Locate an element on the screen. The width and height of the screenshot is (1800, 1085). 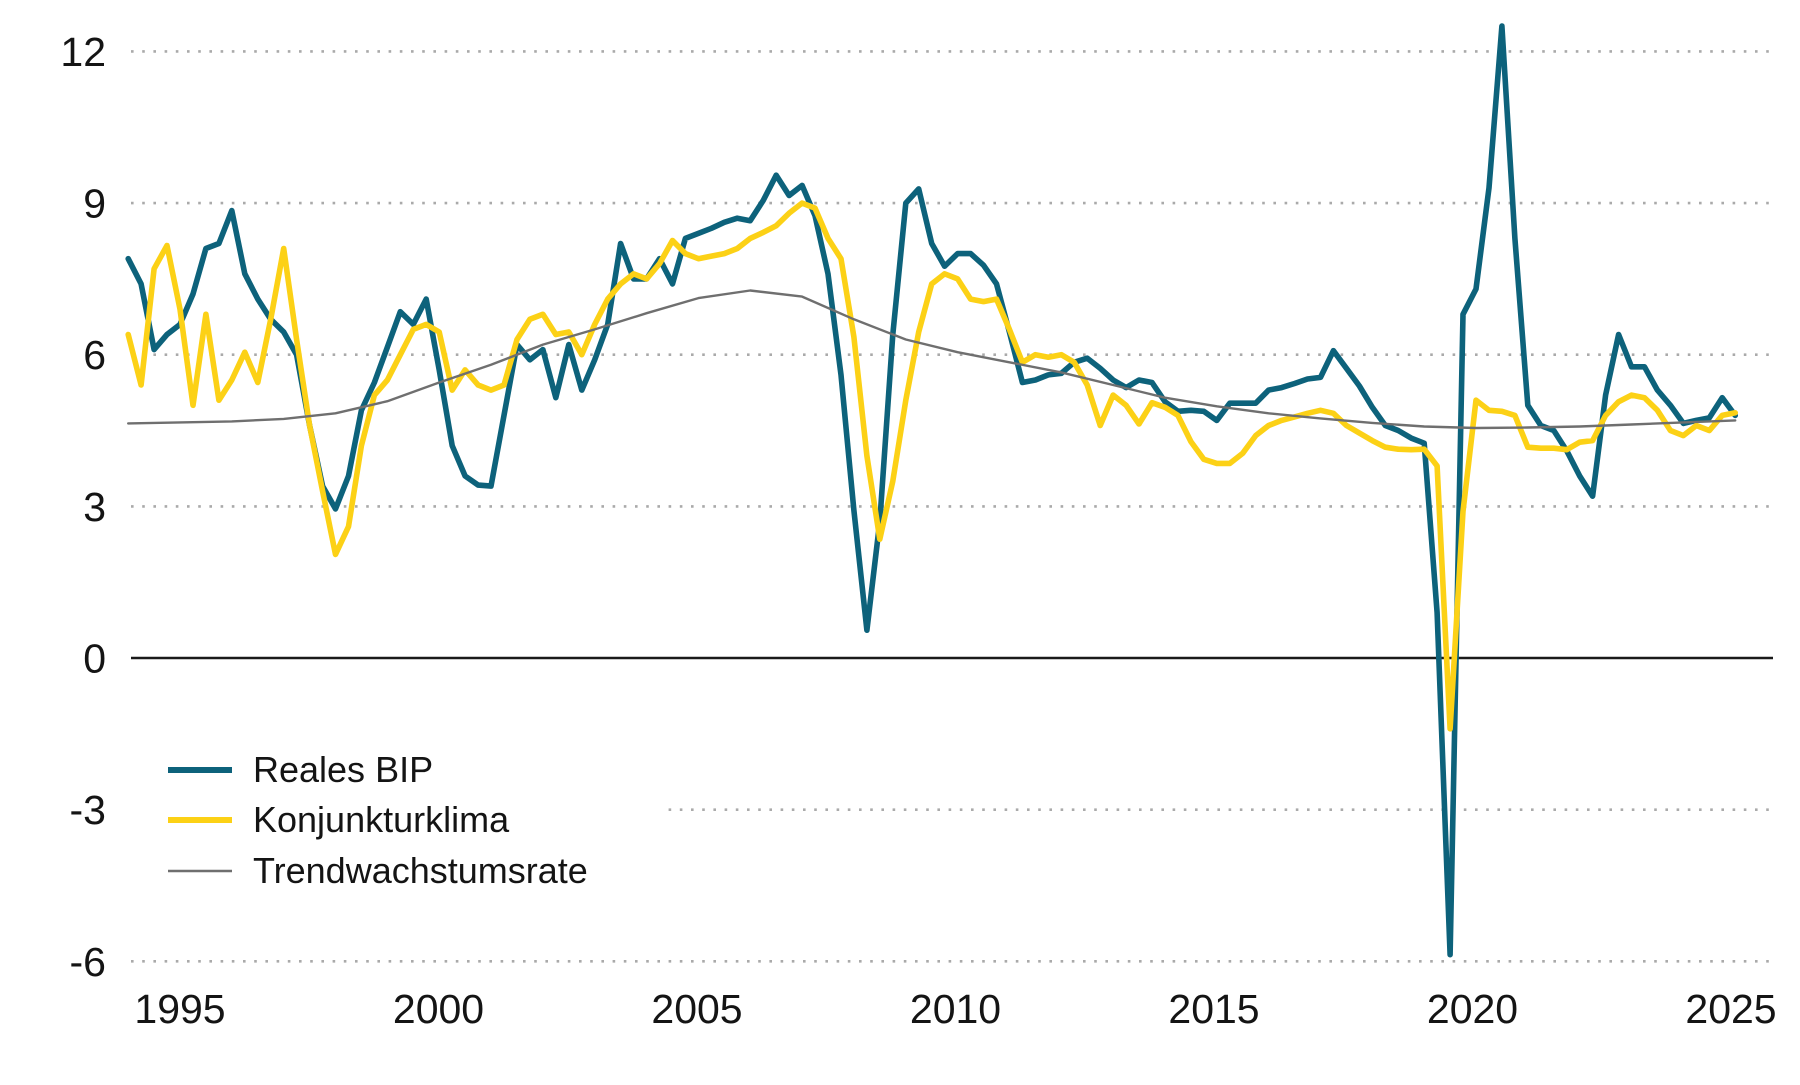
x-tick-label-2025: 2025 is located at coordinates (1730, 1009).